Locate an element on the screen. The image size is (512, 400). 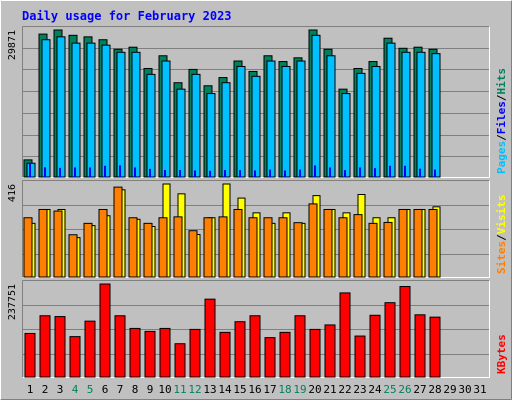
x-tick-label-day-4: 4 is located at coordinates (75, 389).